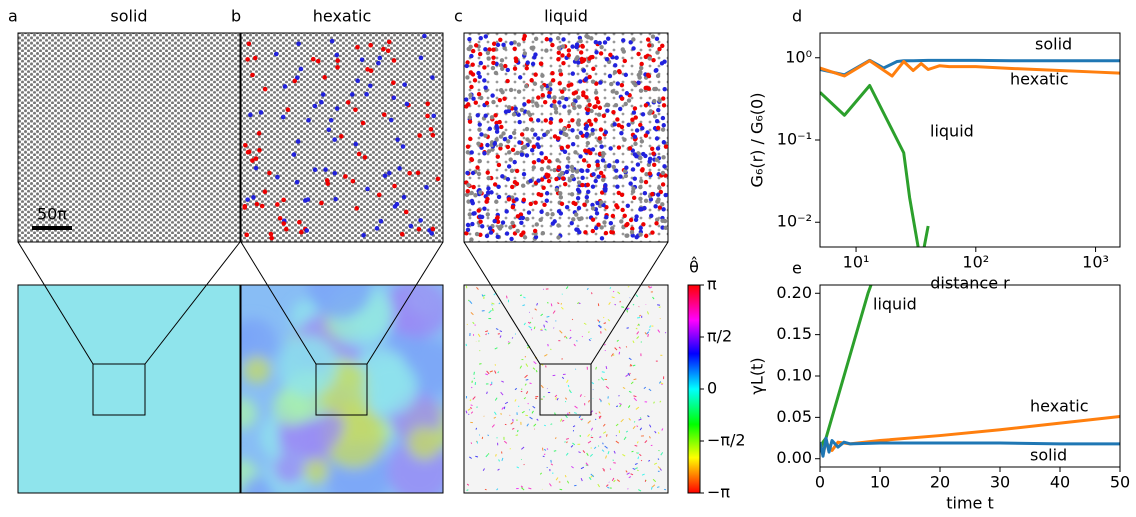  Describe the element at coordinates (1053, 44) in the screenshot. I see `series-label: solid` at that location.